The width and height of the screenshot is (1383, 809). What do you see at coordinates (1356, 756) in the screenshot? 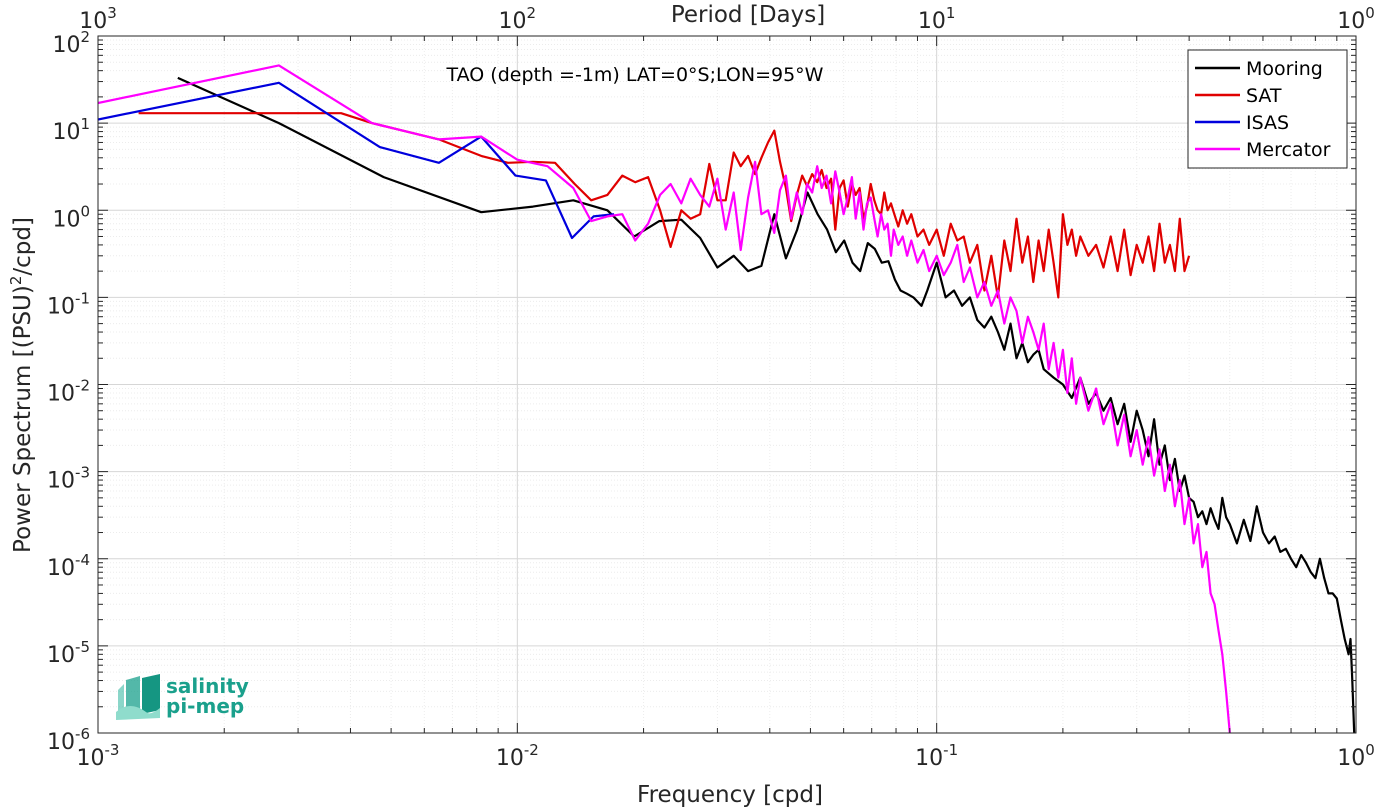
I see `x-tick-label: 10⁰` at bounding box center [1356, 756].